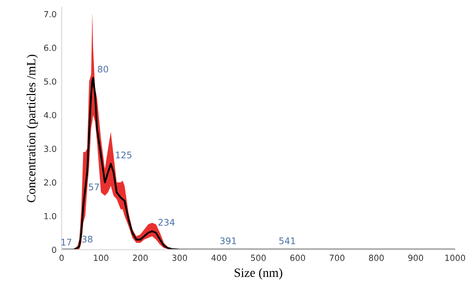  I want to click on x-tick-label: 700, so click(337, 257).